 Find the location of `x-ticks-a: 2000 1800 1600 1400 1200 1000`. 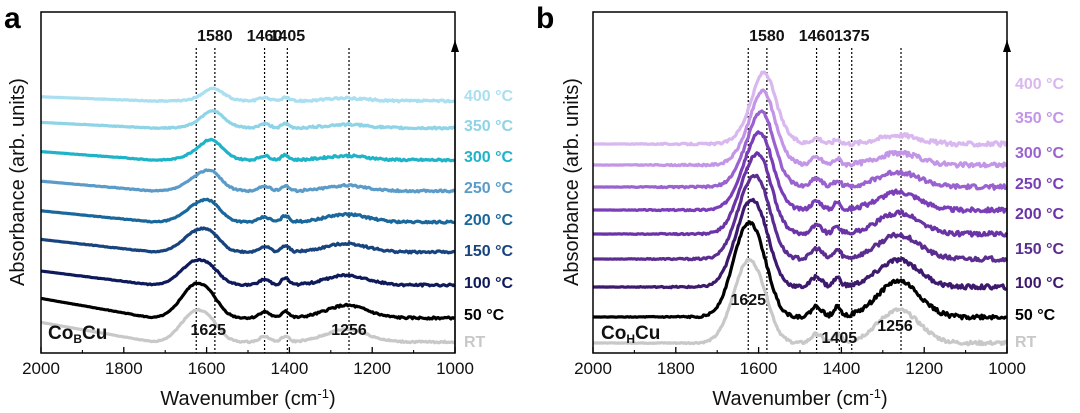

x-ticks-a: 2000 1800 1600 1400 1200 1000 is located at coordinates (248, 362).